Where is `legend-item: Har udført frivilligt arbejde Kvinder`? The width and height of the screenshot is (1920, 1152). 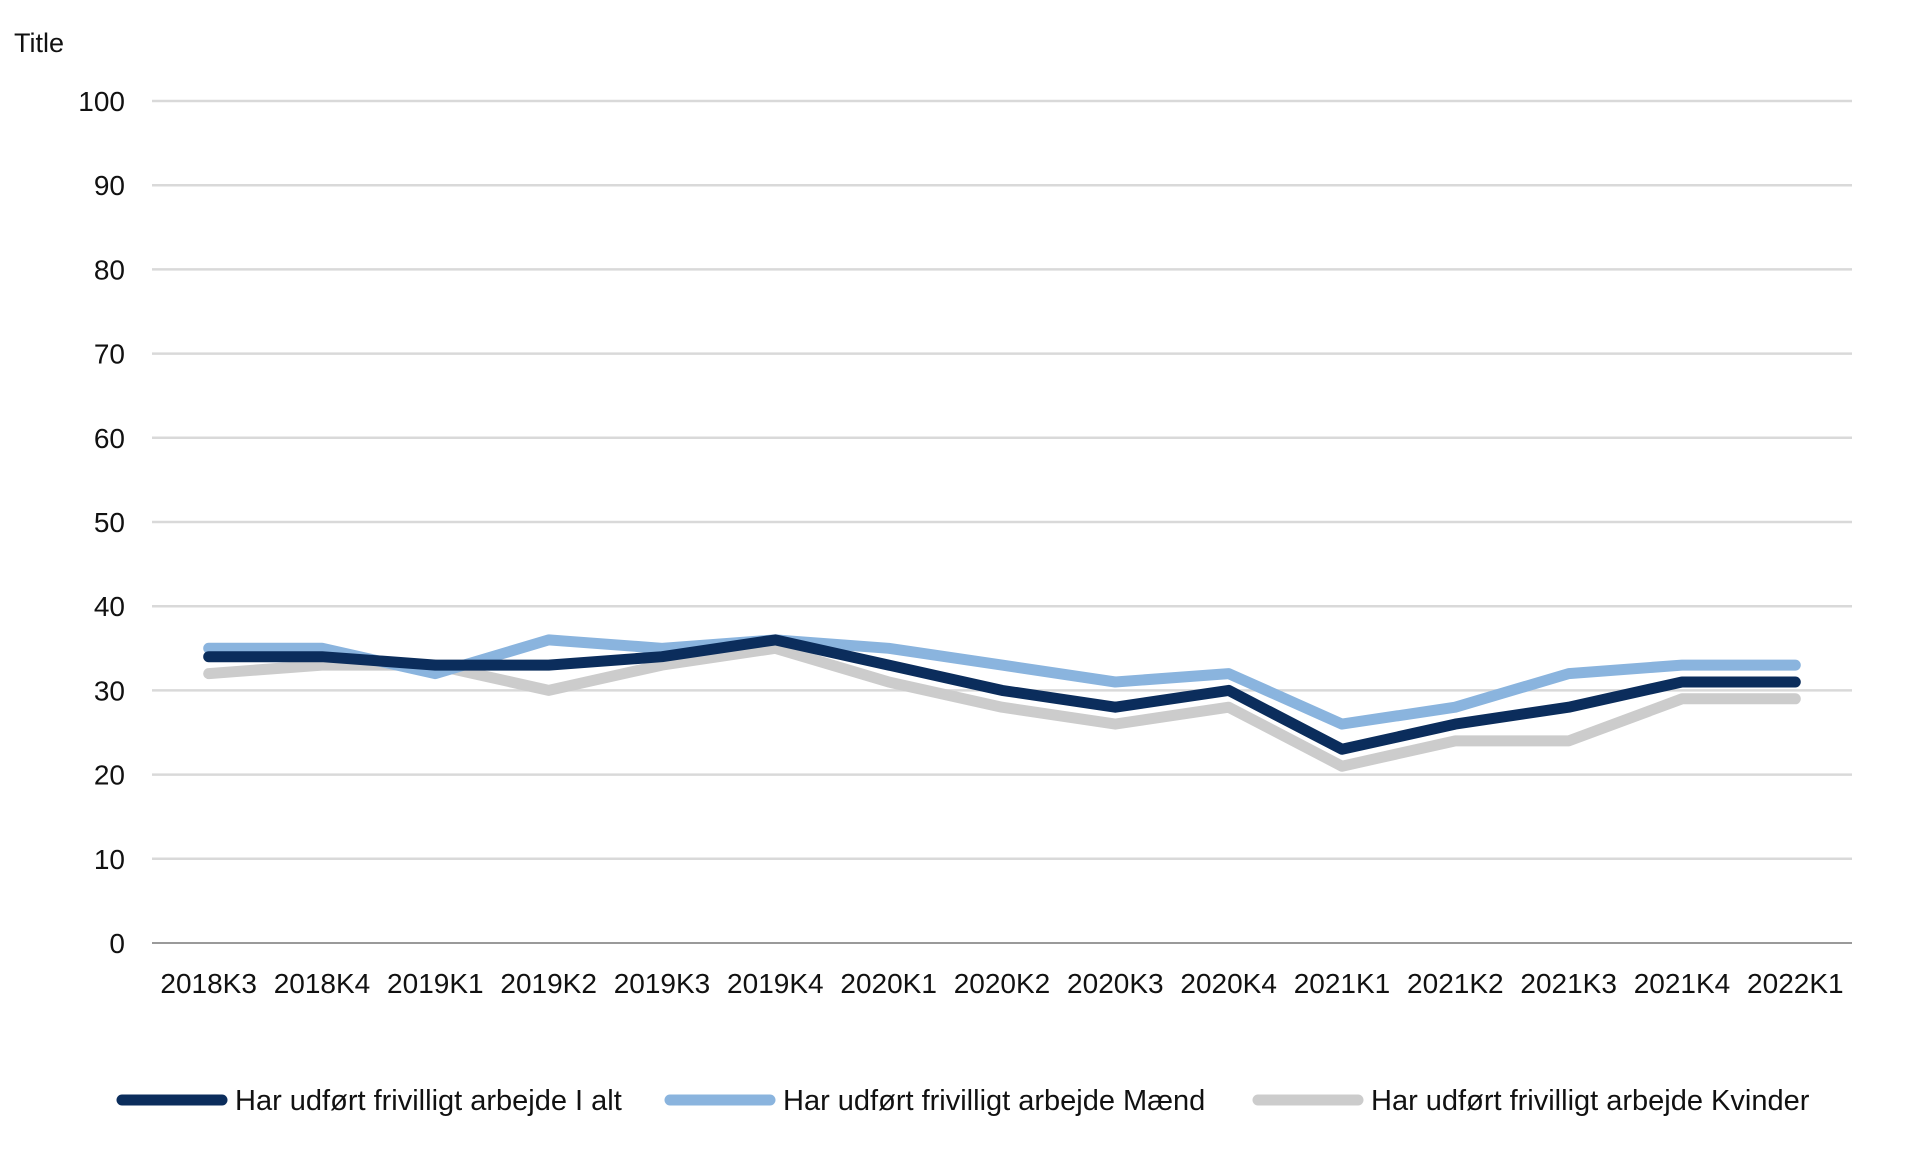
legend-item: Har udført frivilligt arbejde Kvinder is located at coordinates (1531, 1101).